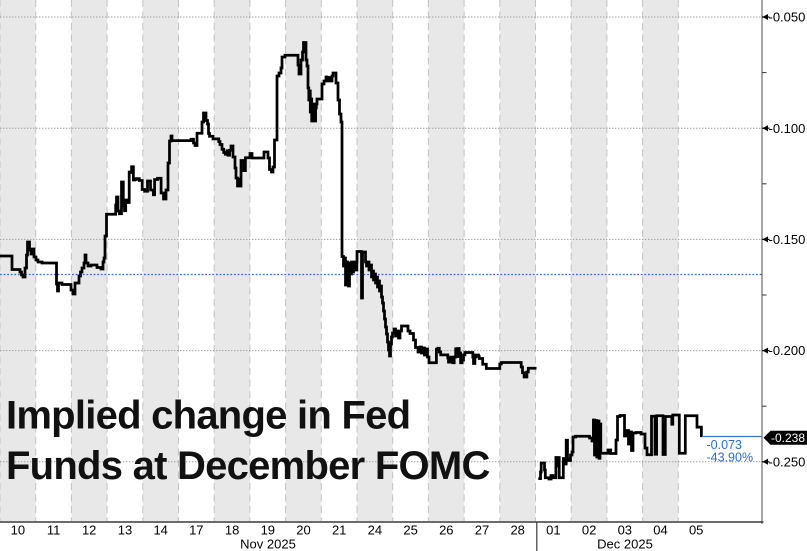  I want to click on svg-text: Implied change in Fed, so click(208, 416).